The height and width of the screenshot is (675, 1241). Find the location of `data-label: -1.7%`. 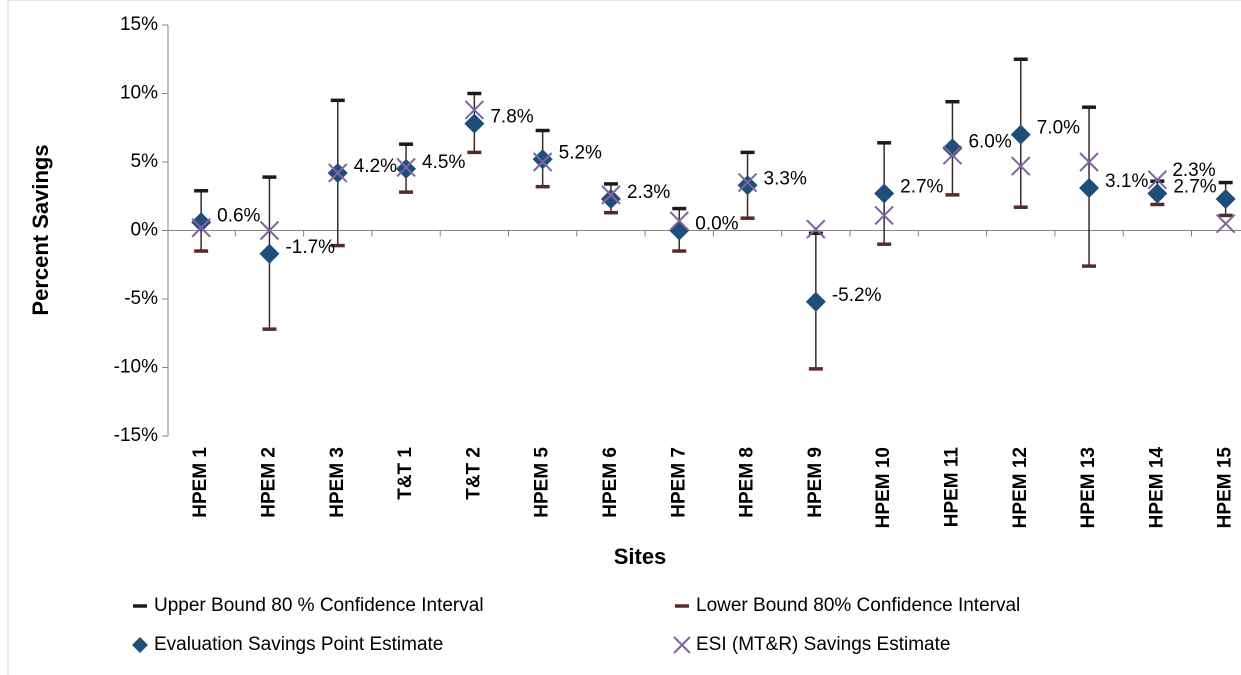

data-label: -1.7% is located at coordinates (310, 247).